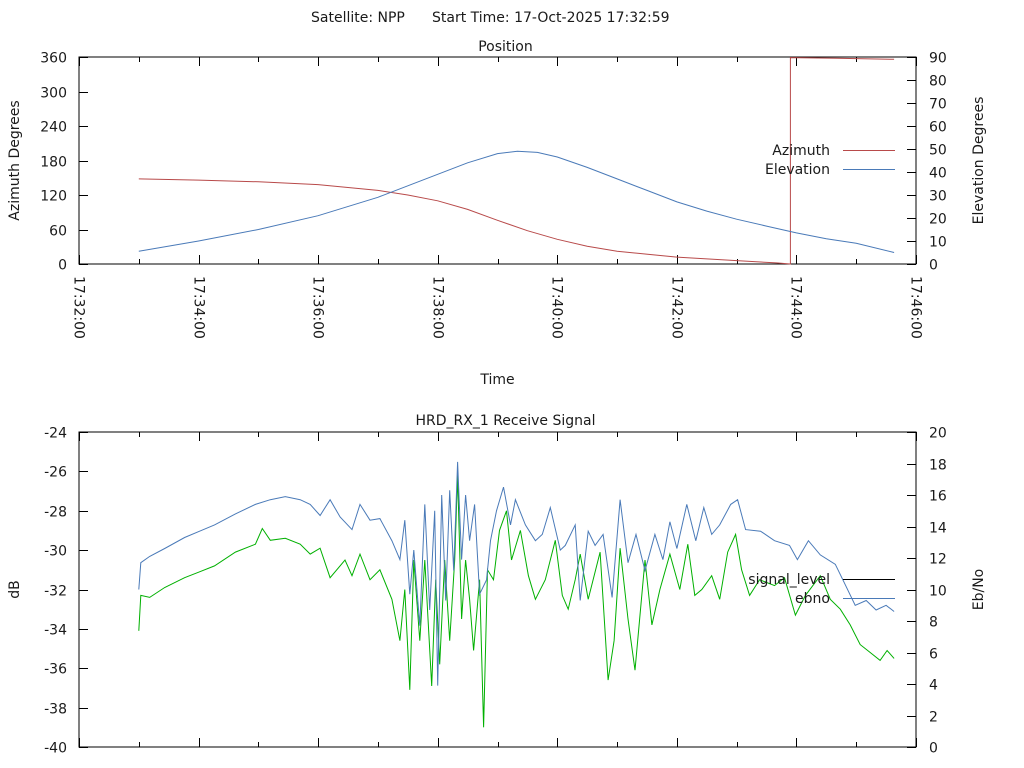 Image resolution: width=1024 pixels, height=768 pixels. Describe the element at coordinates (53, 128) in the screenshot. I see `y-tick-label: 240` at that location.